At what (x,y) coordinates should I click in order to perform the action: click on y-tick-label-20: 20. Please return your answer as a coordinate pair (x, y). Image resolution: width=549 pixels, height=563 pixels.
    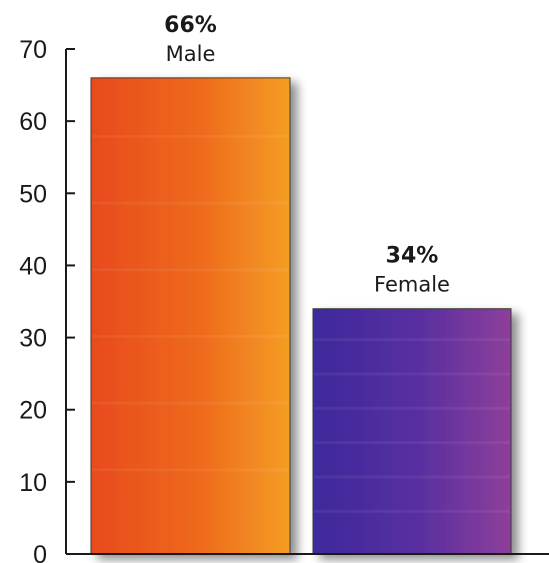
    Looking at the image, I should click on (33, 411).